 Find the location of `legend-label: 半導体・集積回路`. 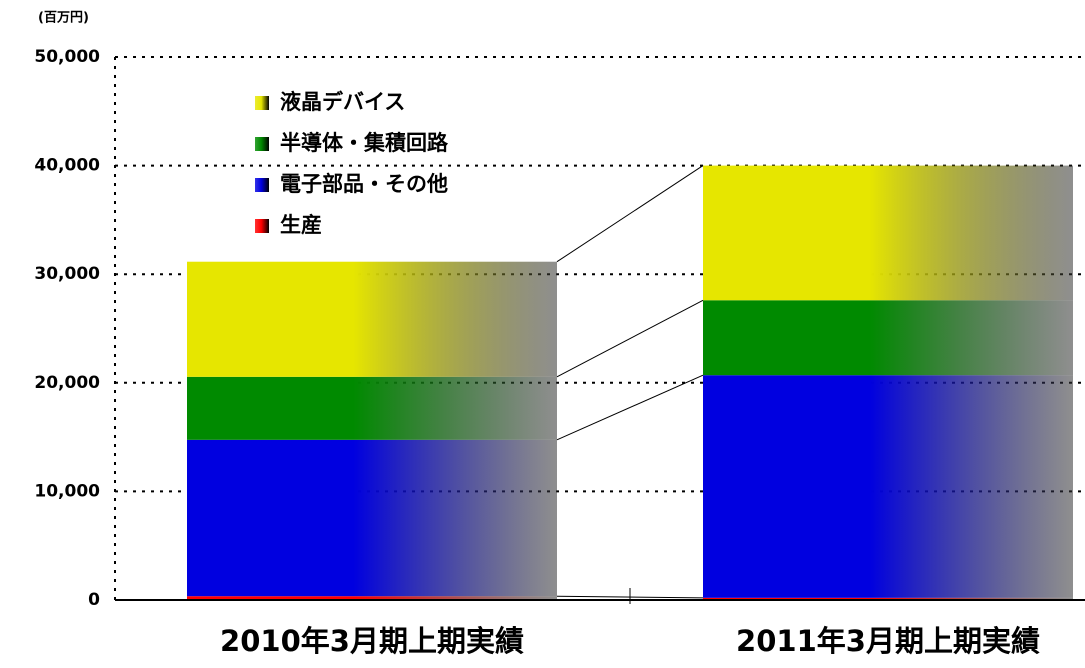

legend-label: 半導体・集積回路 is located at coordinates (364, 143).